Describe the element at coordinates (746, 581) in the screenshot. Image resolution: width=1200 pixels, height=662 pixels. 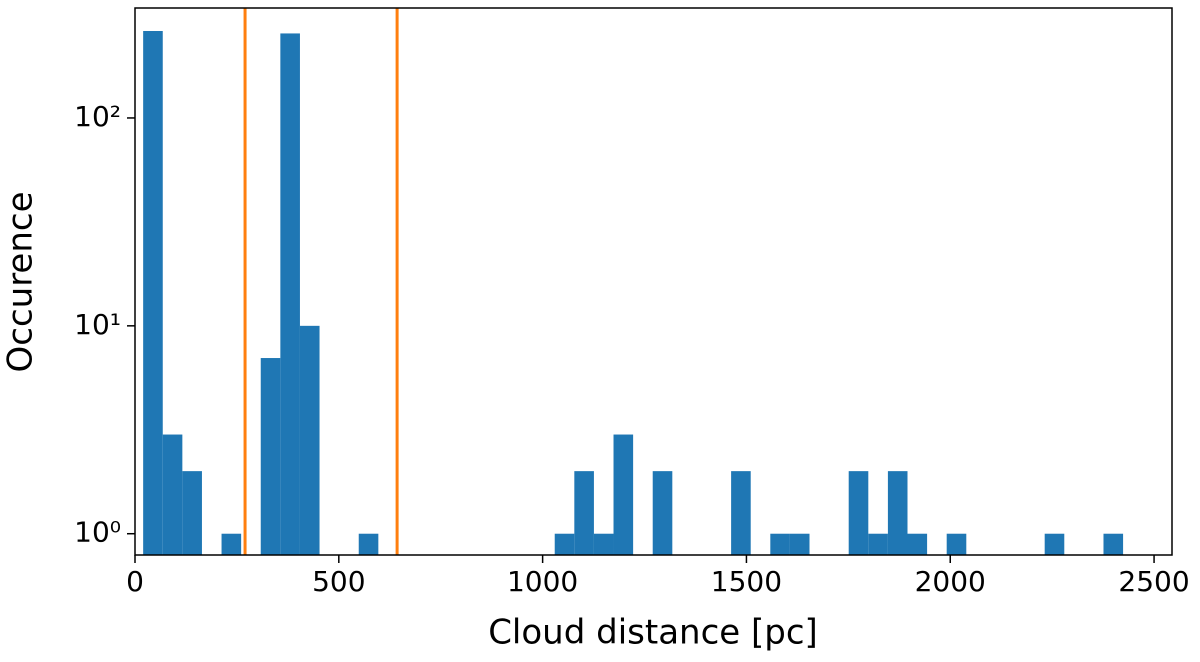
I see `x-tick-label: 1500` at that location.